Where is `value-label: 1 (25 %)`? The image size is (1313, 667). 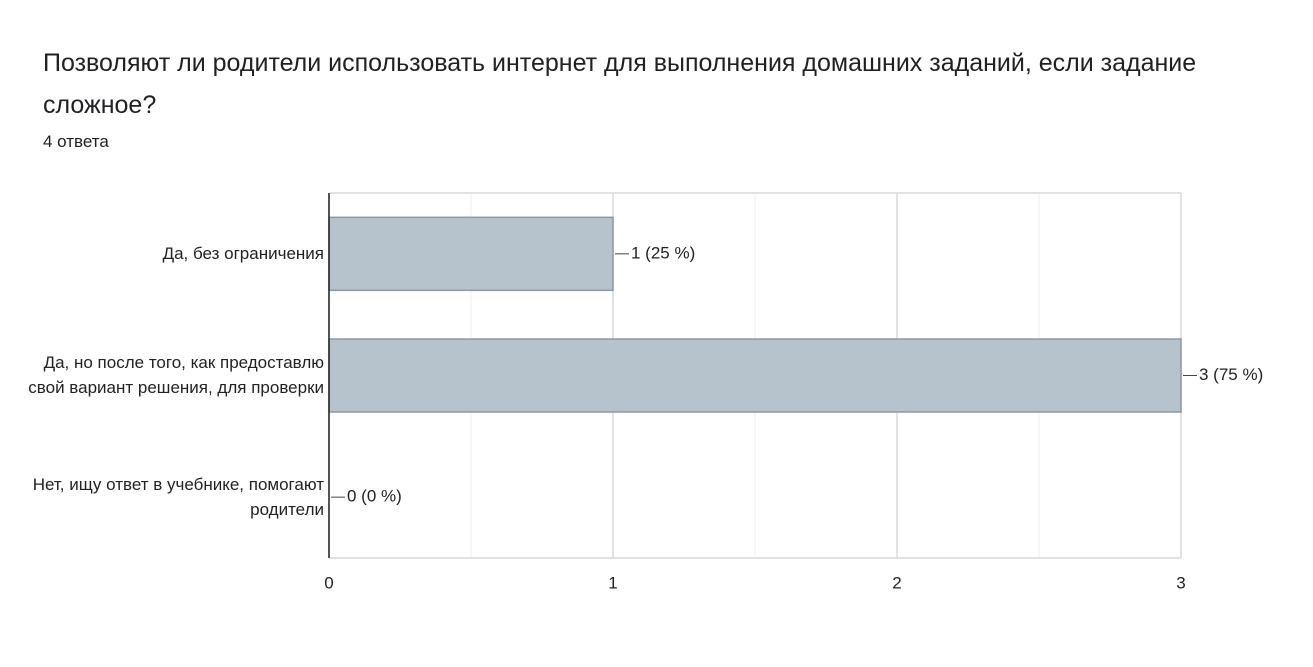 value-label: 1 (25 %) is located at coordinates (663, 252).